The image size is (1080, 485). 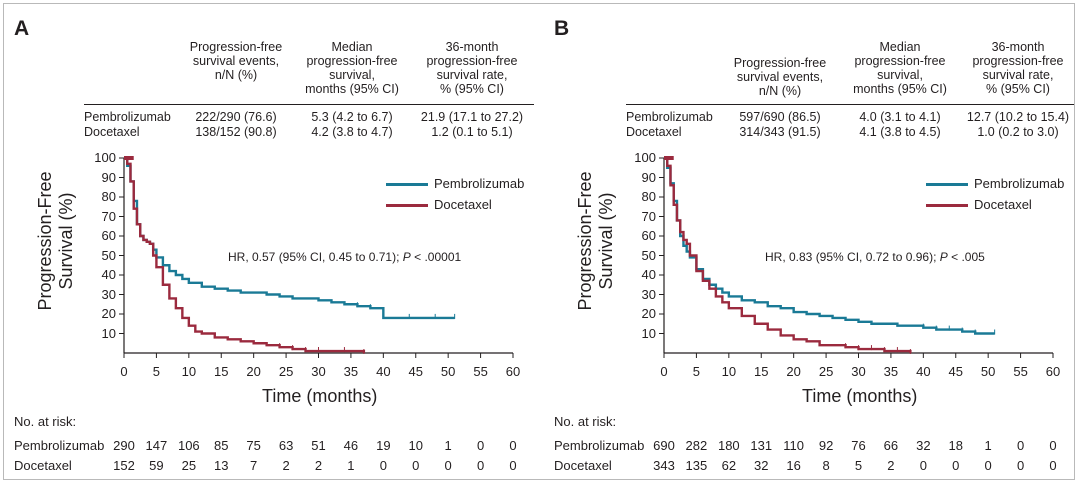 What do you see at coordinates (654, 132) in the screenshot?
I see `arm-name: Docetaxel` at bounding box center [654, 132].